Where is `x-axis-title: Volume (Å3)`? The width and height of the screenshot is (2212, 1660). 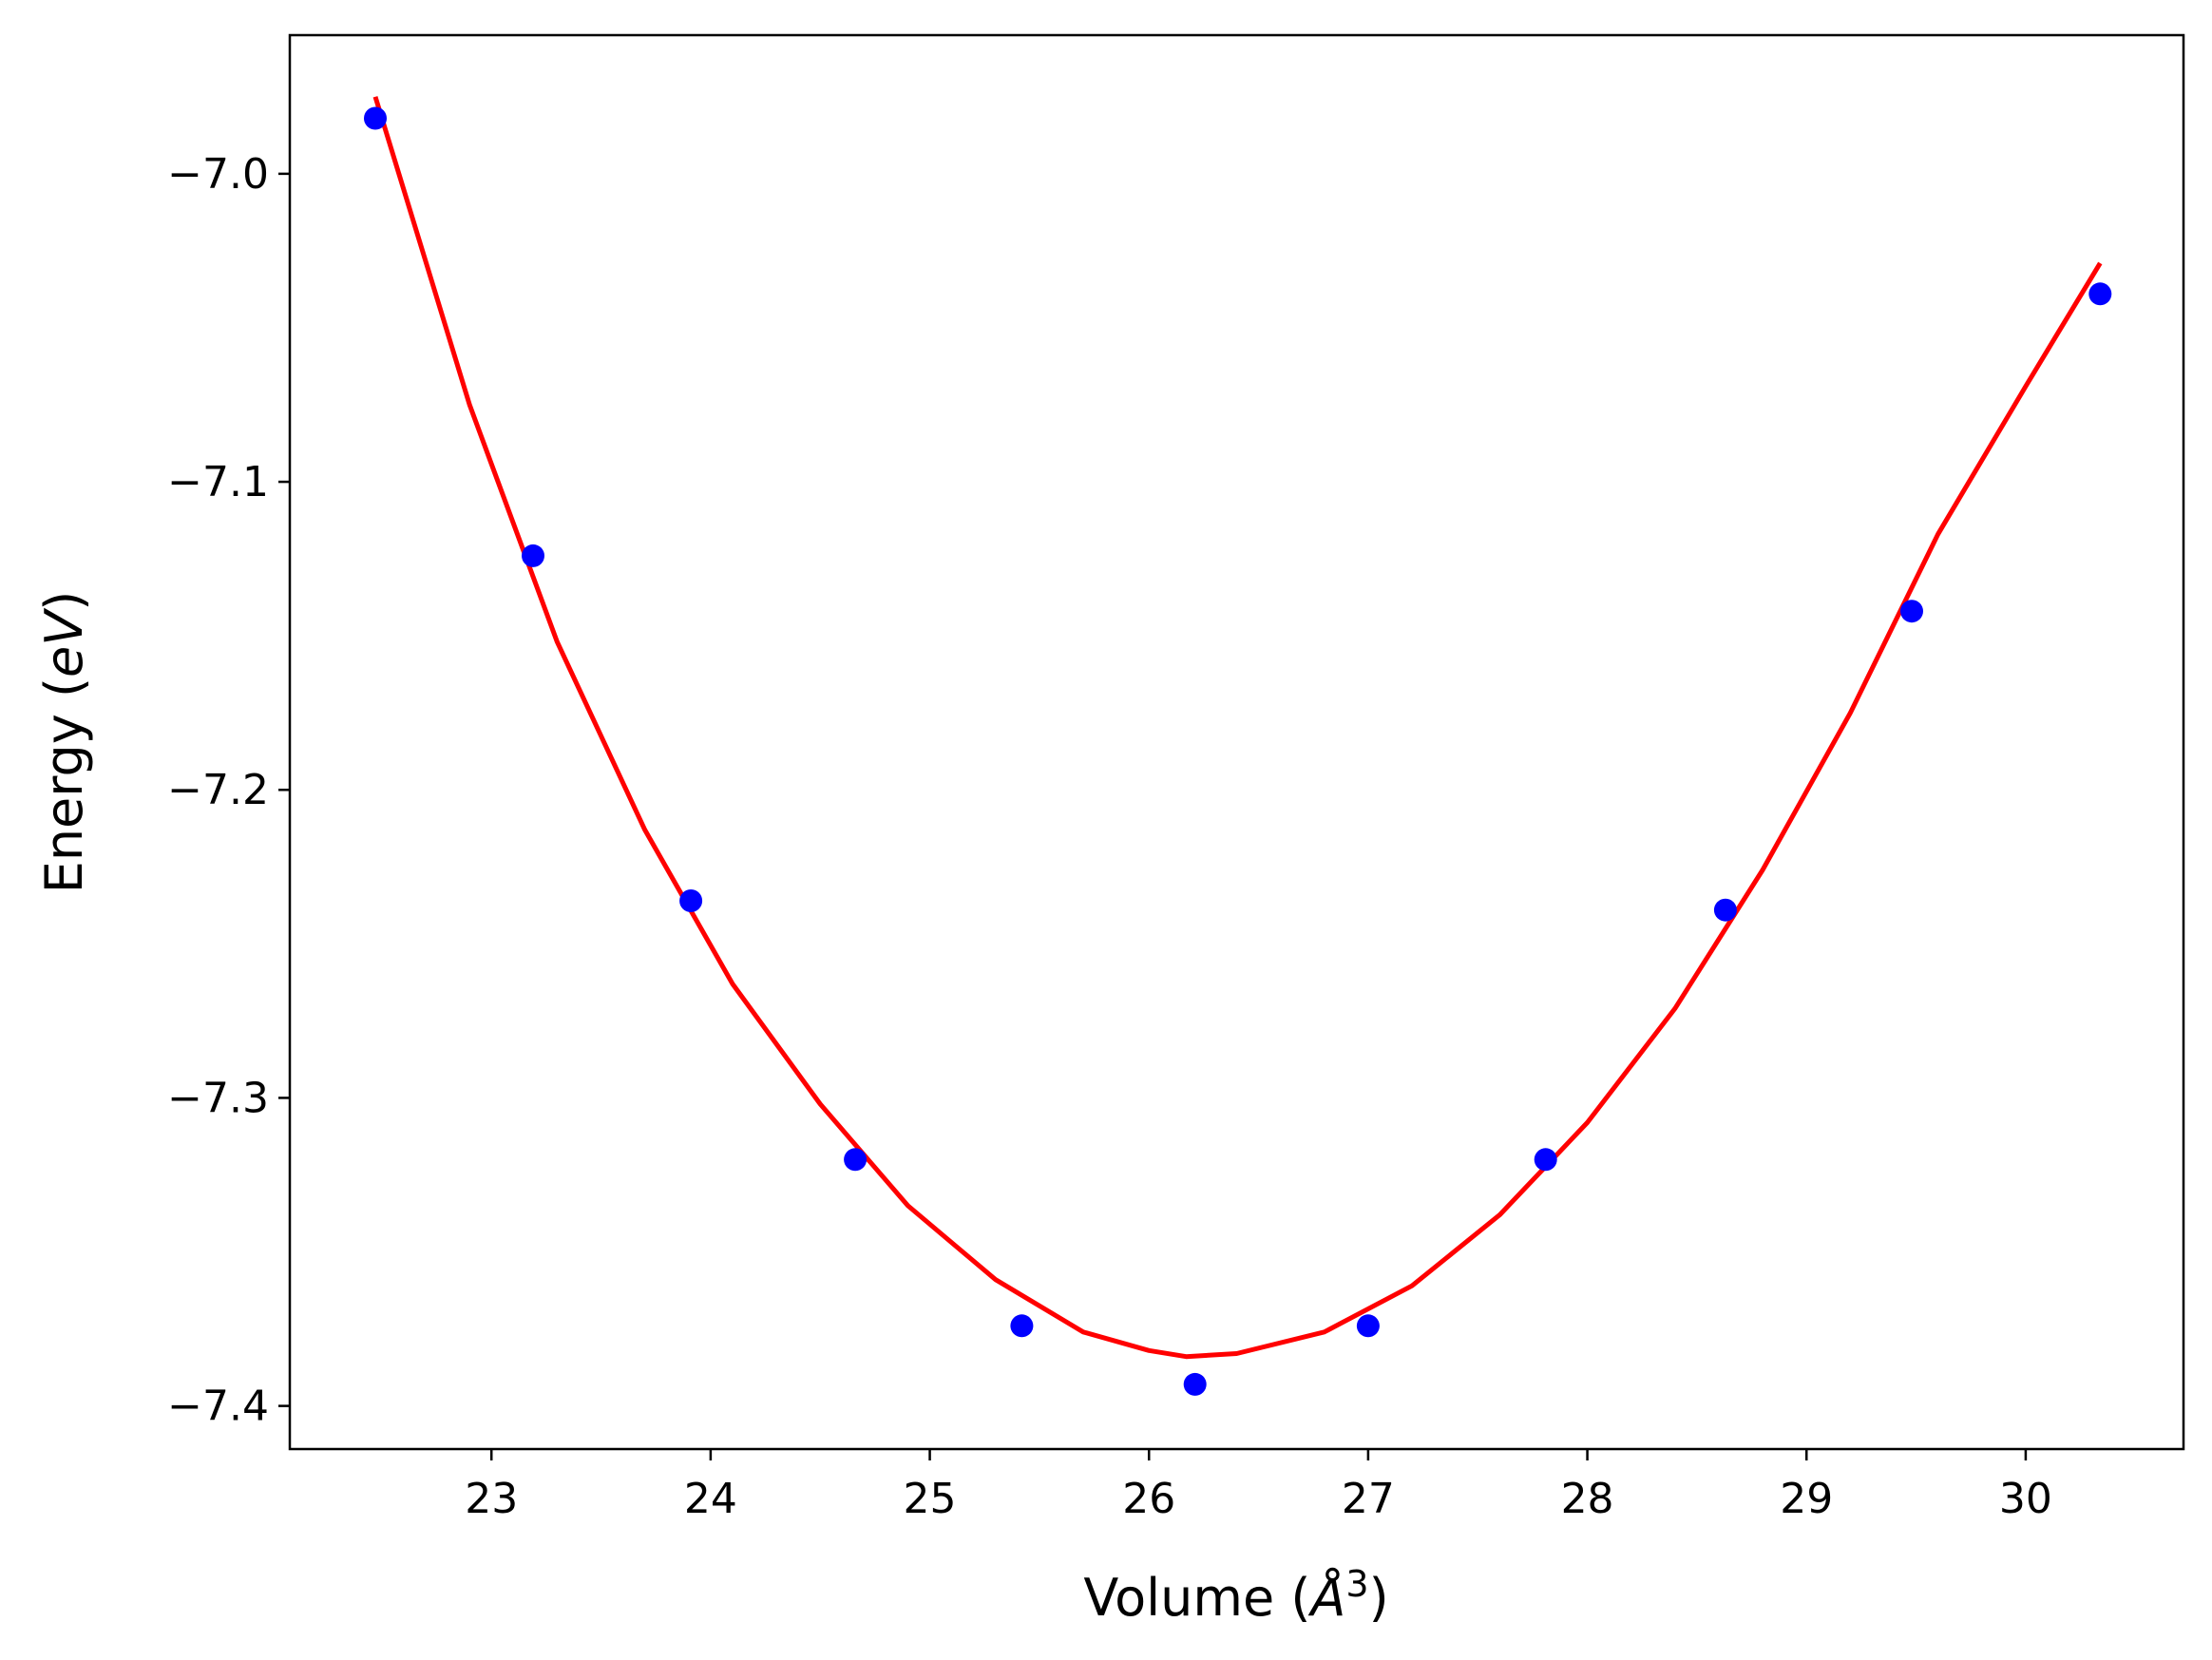
x-axis-title: Volume (Å3) is located at coordinates (1235, 1595).